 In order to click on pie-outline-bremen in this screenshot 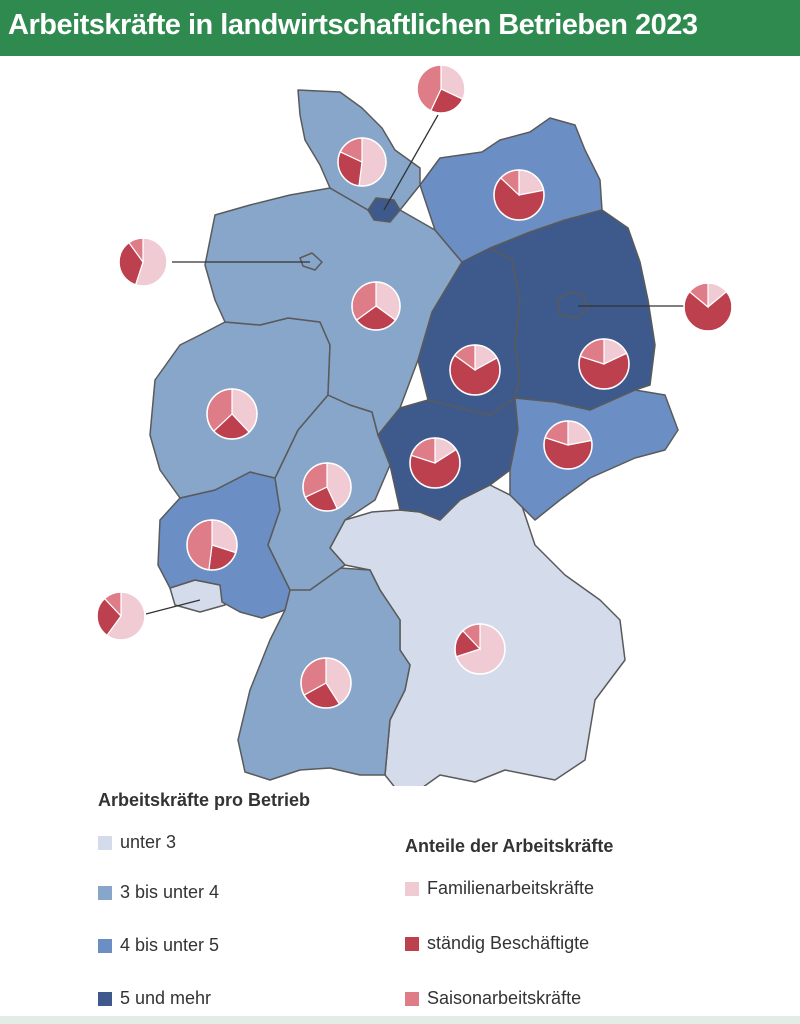, I will do `click(143, 262)`.